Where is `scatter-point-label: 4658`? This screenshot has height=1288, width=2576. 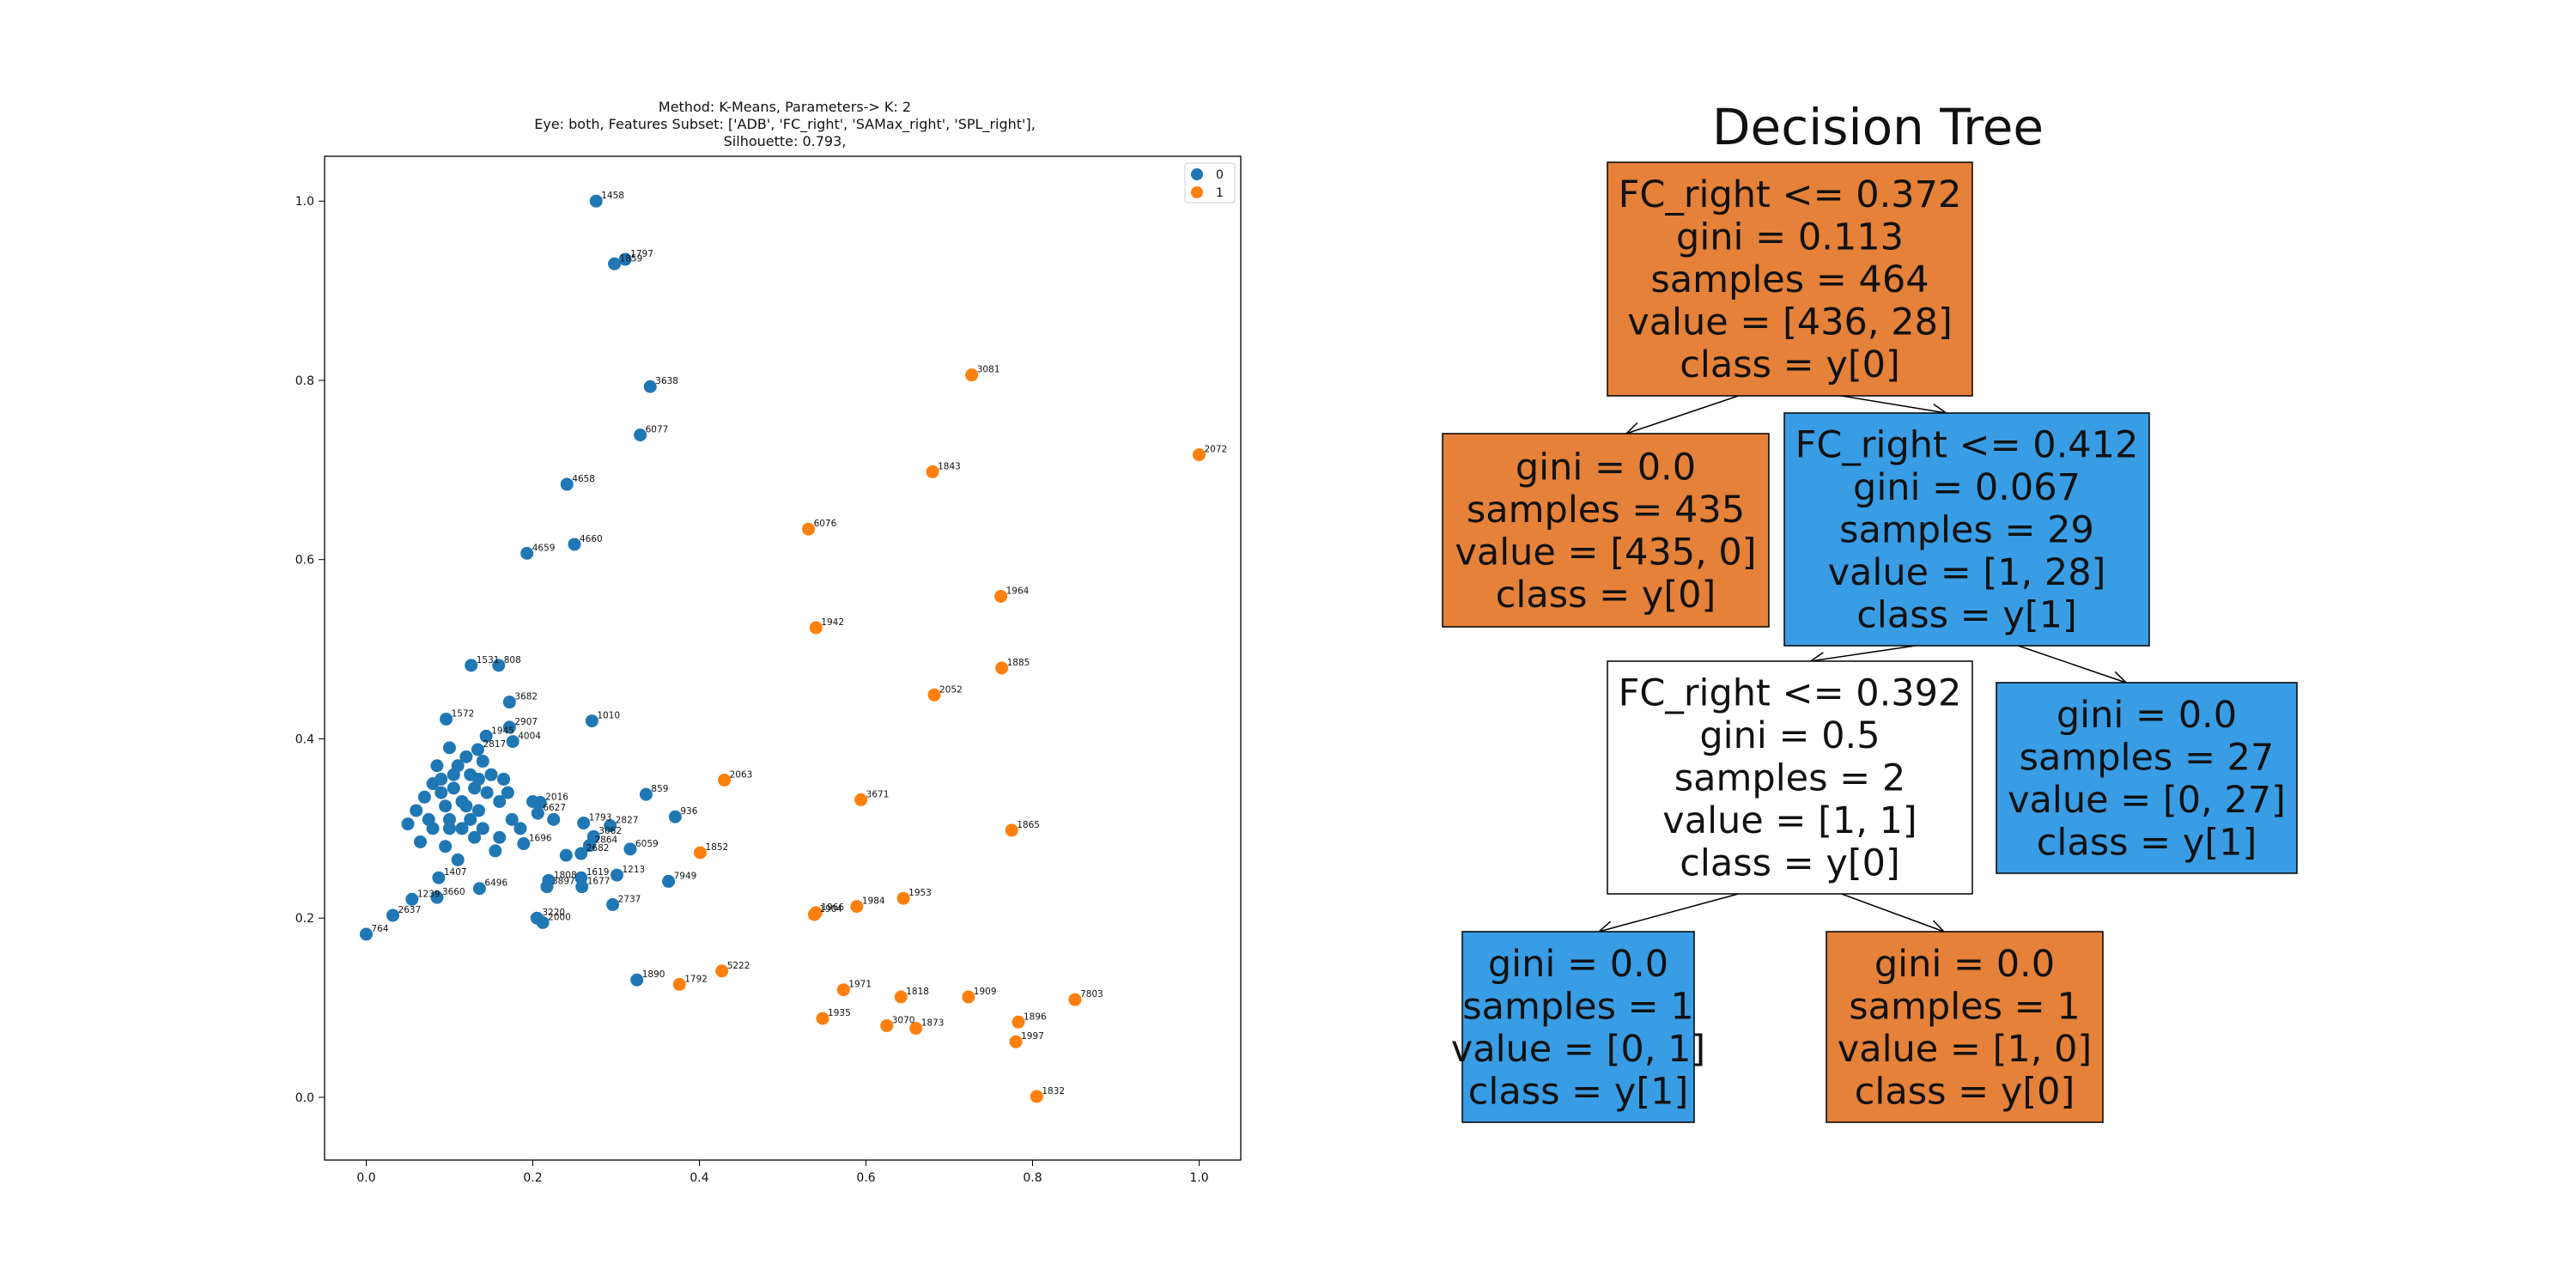 scatter-point-label: 4658 is located at coordinates (583, 479).